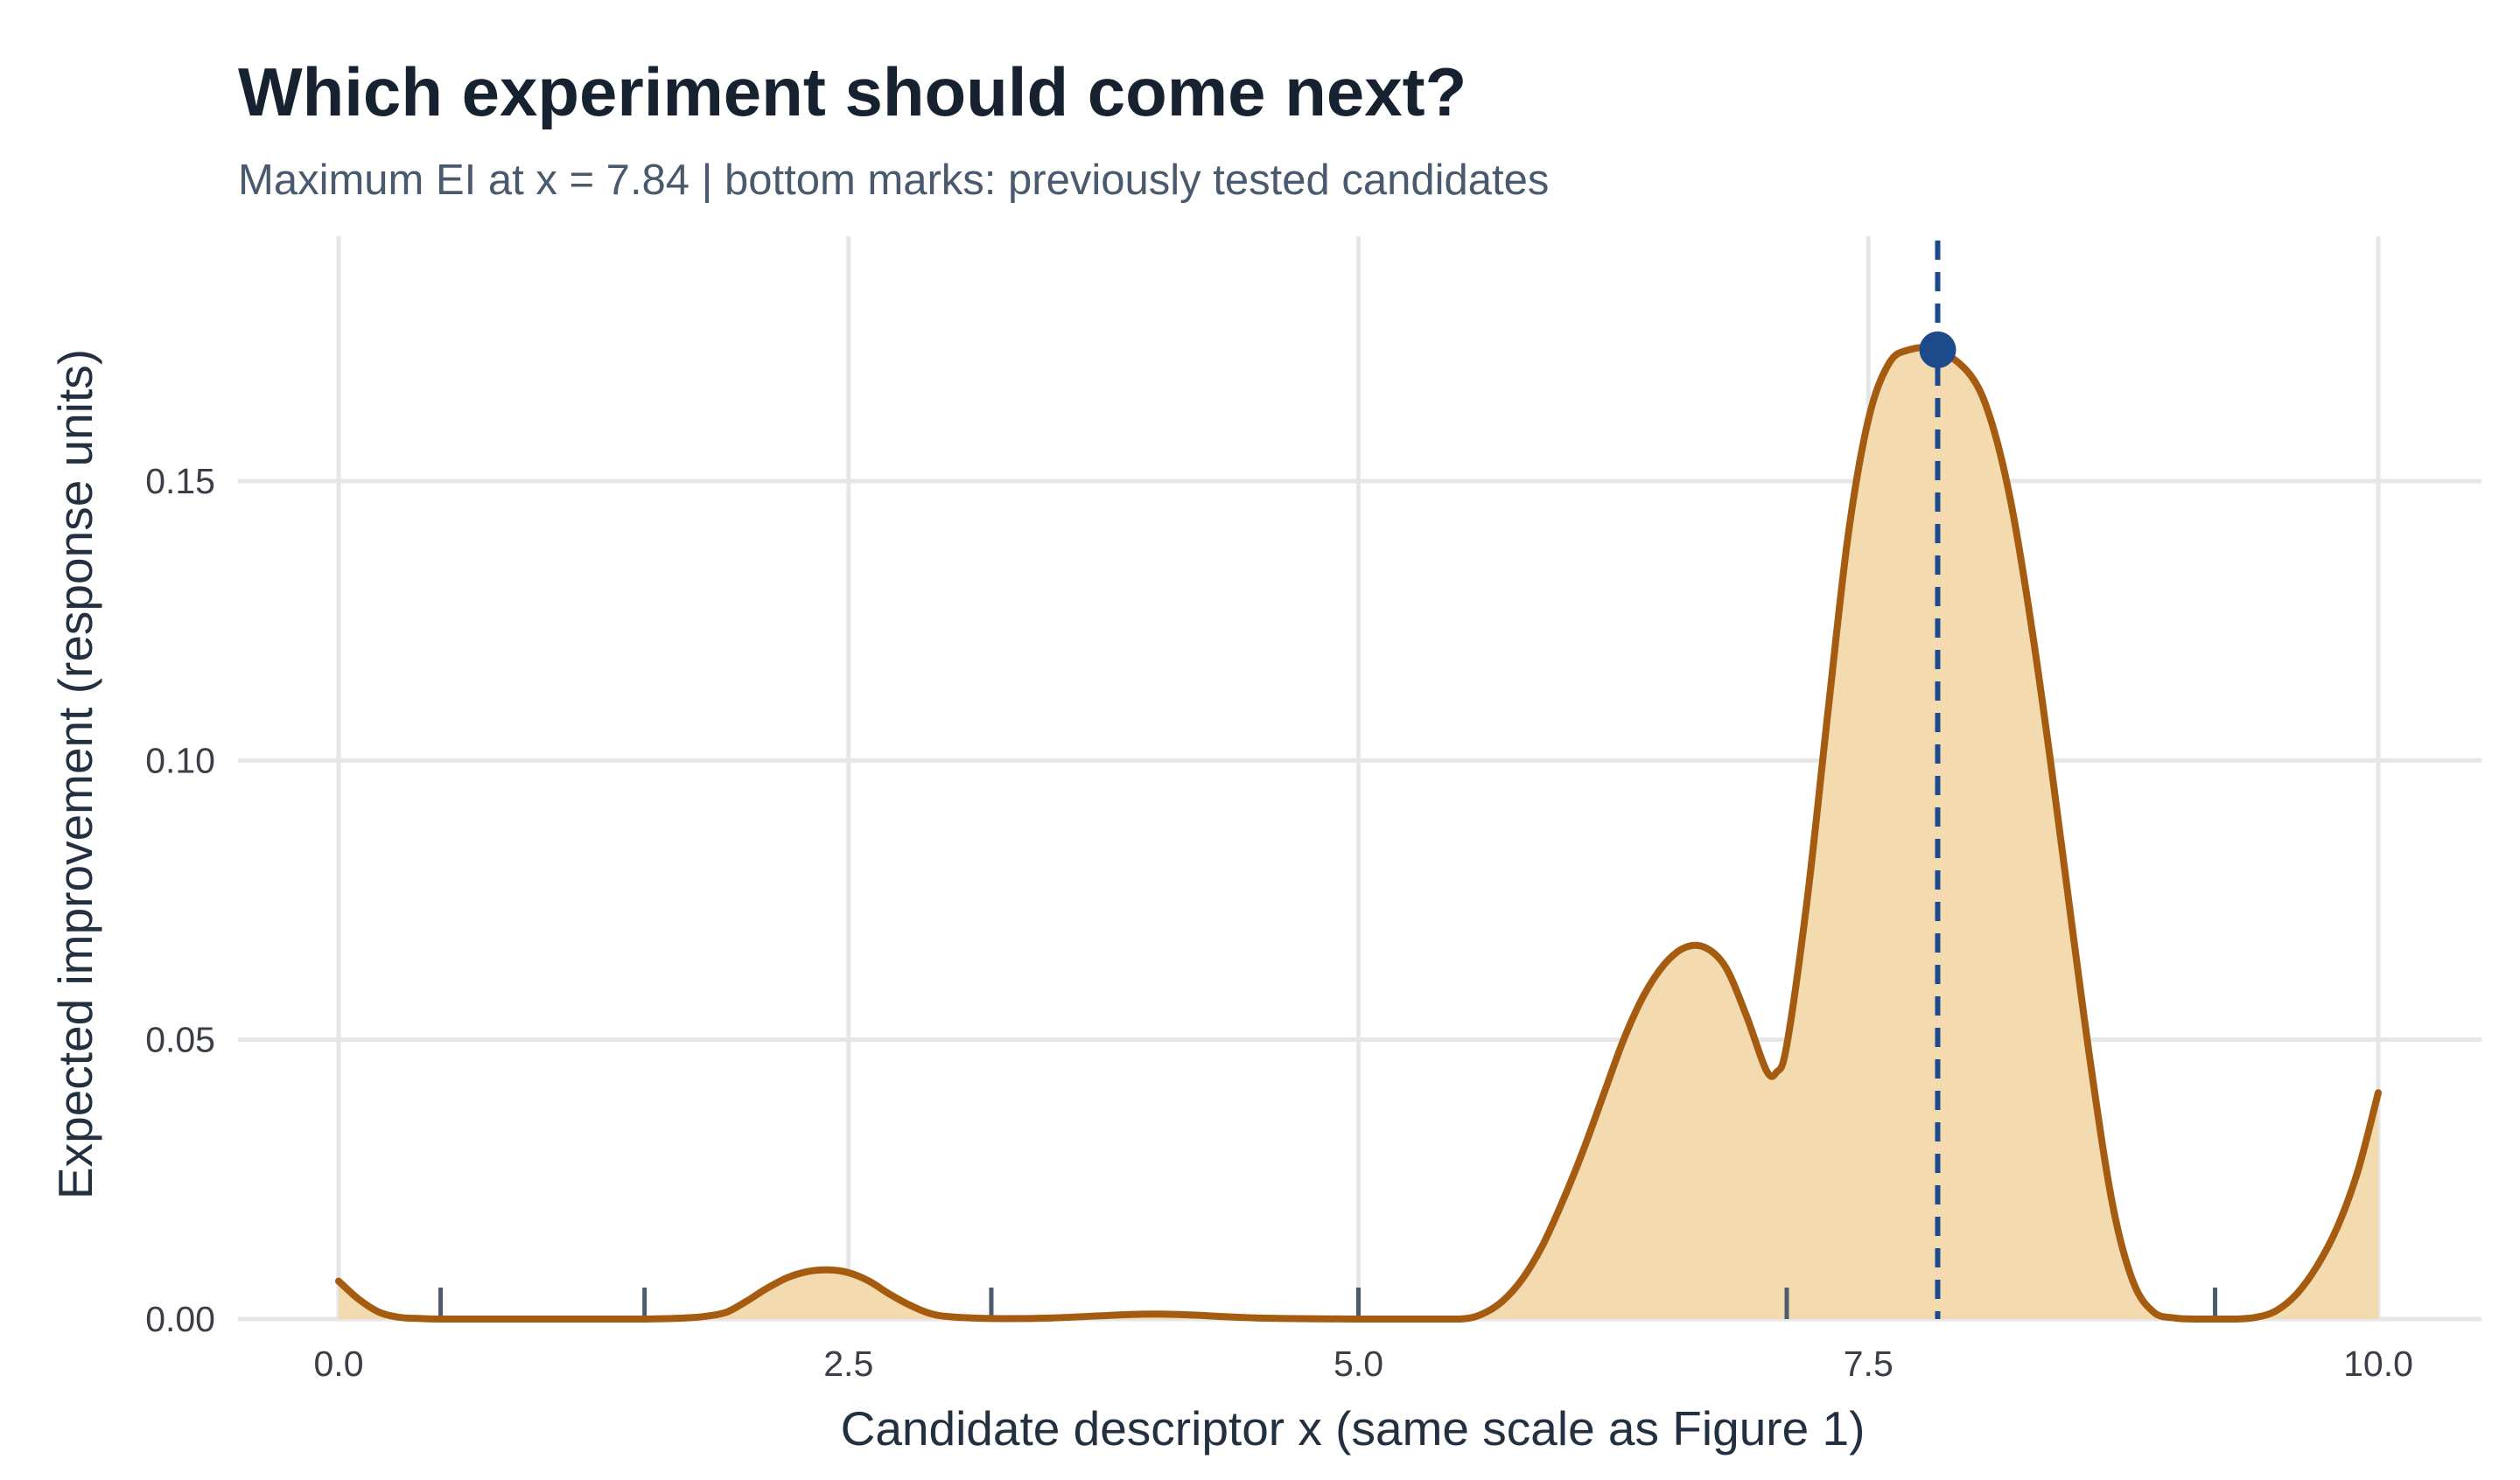  Describe the element at coordinates (180, 1040) in the screenshot. I see `y-tick-label: 0.05` at that location.